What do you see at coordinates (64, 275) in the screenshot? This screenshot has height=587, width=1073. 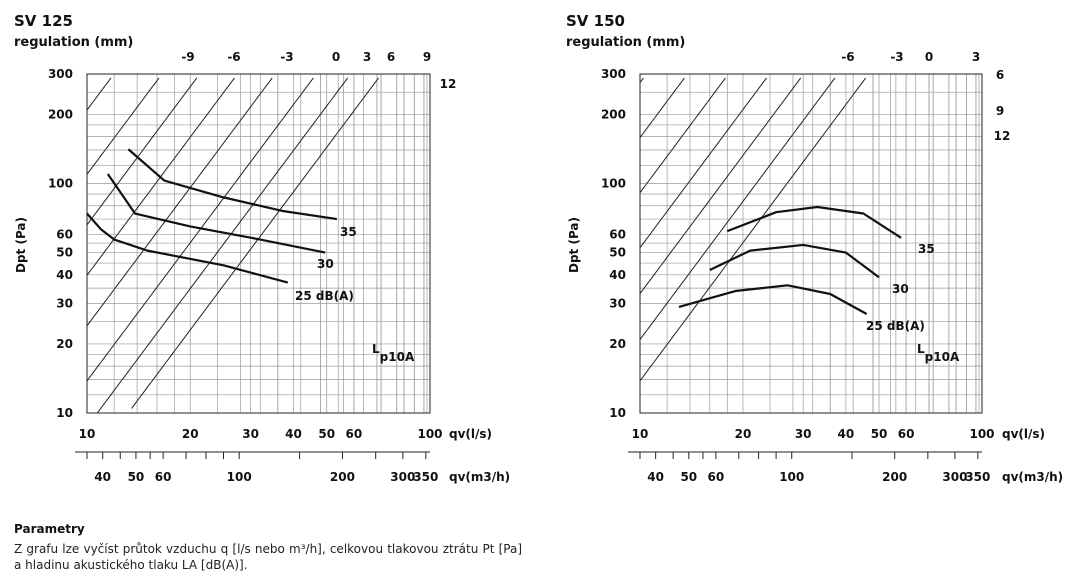 I see `y-tick-label: 40` at bounding box center [64, 275].